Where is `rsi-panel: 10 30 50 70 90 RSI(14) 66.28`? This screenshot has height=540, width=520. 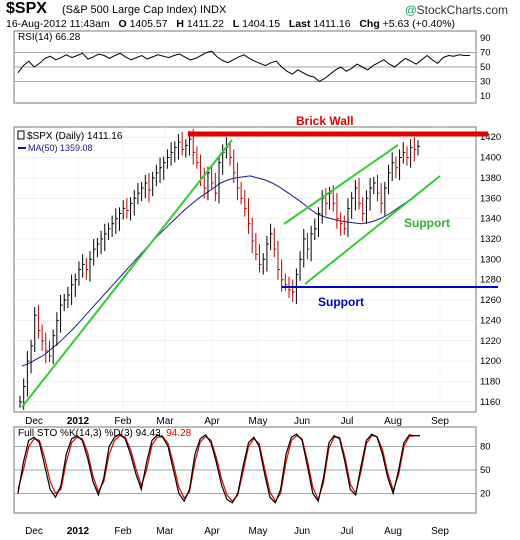 rsi-panel: 10 30 50 70 90 RSI(14) 66.28 is located at coordinates (252, 67).